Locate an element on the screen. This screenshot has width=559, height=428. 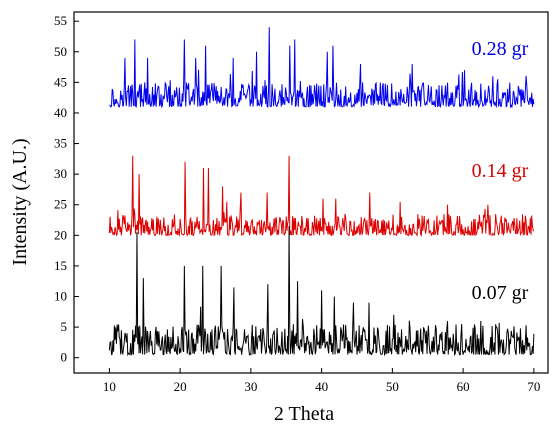
y-tick-label-55: 55 is located at coordinates (60, 20).